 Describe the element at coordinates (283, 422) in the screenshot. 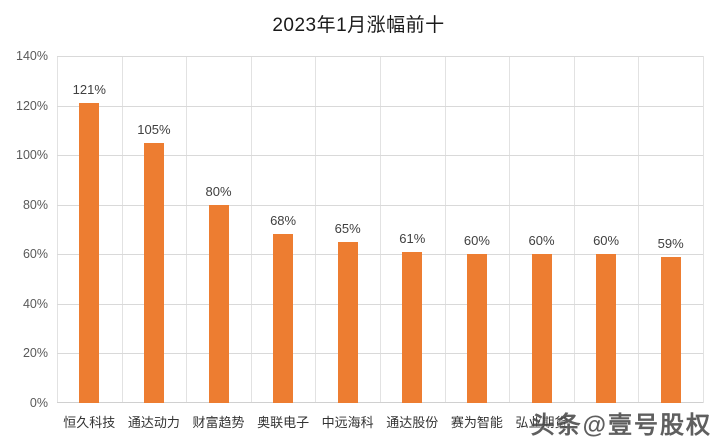

I see `x-axis-category-label: 奥联电子` at that location.